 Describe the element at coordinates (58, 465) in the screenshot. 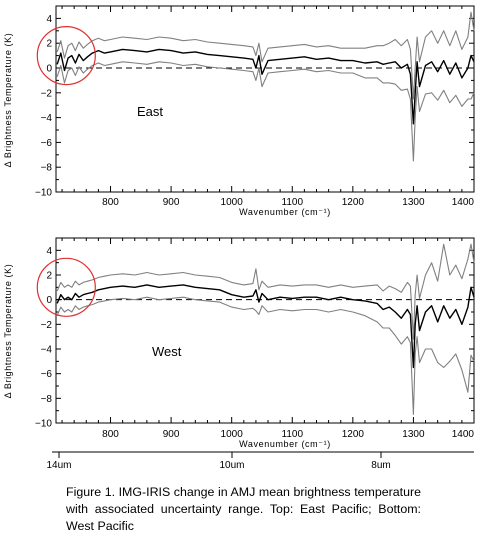

I see `um-tick-label: 14um` at that location.